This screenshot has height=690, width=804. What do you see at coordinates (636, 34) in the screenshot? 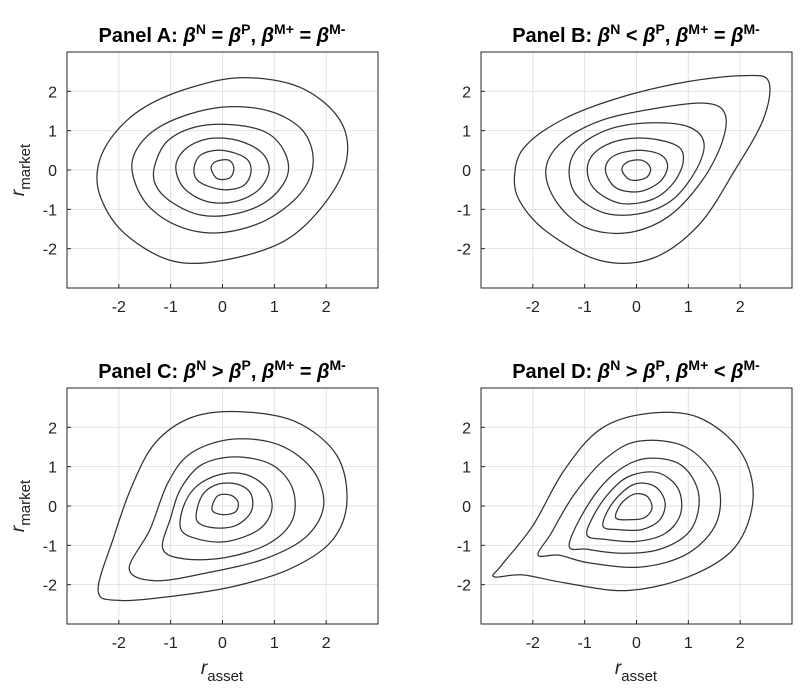
I see `panel-title: Panel B: βN < βP, βM+ = βM-` at bounding box center [636, 34].